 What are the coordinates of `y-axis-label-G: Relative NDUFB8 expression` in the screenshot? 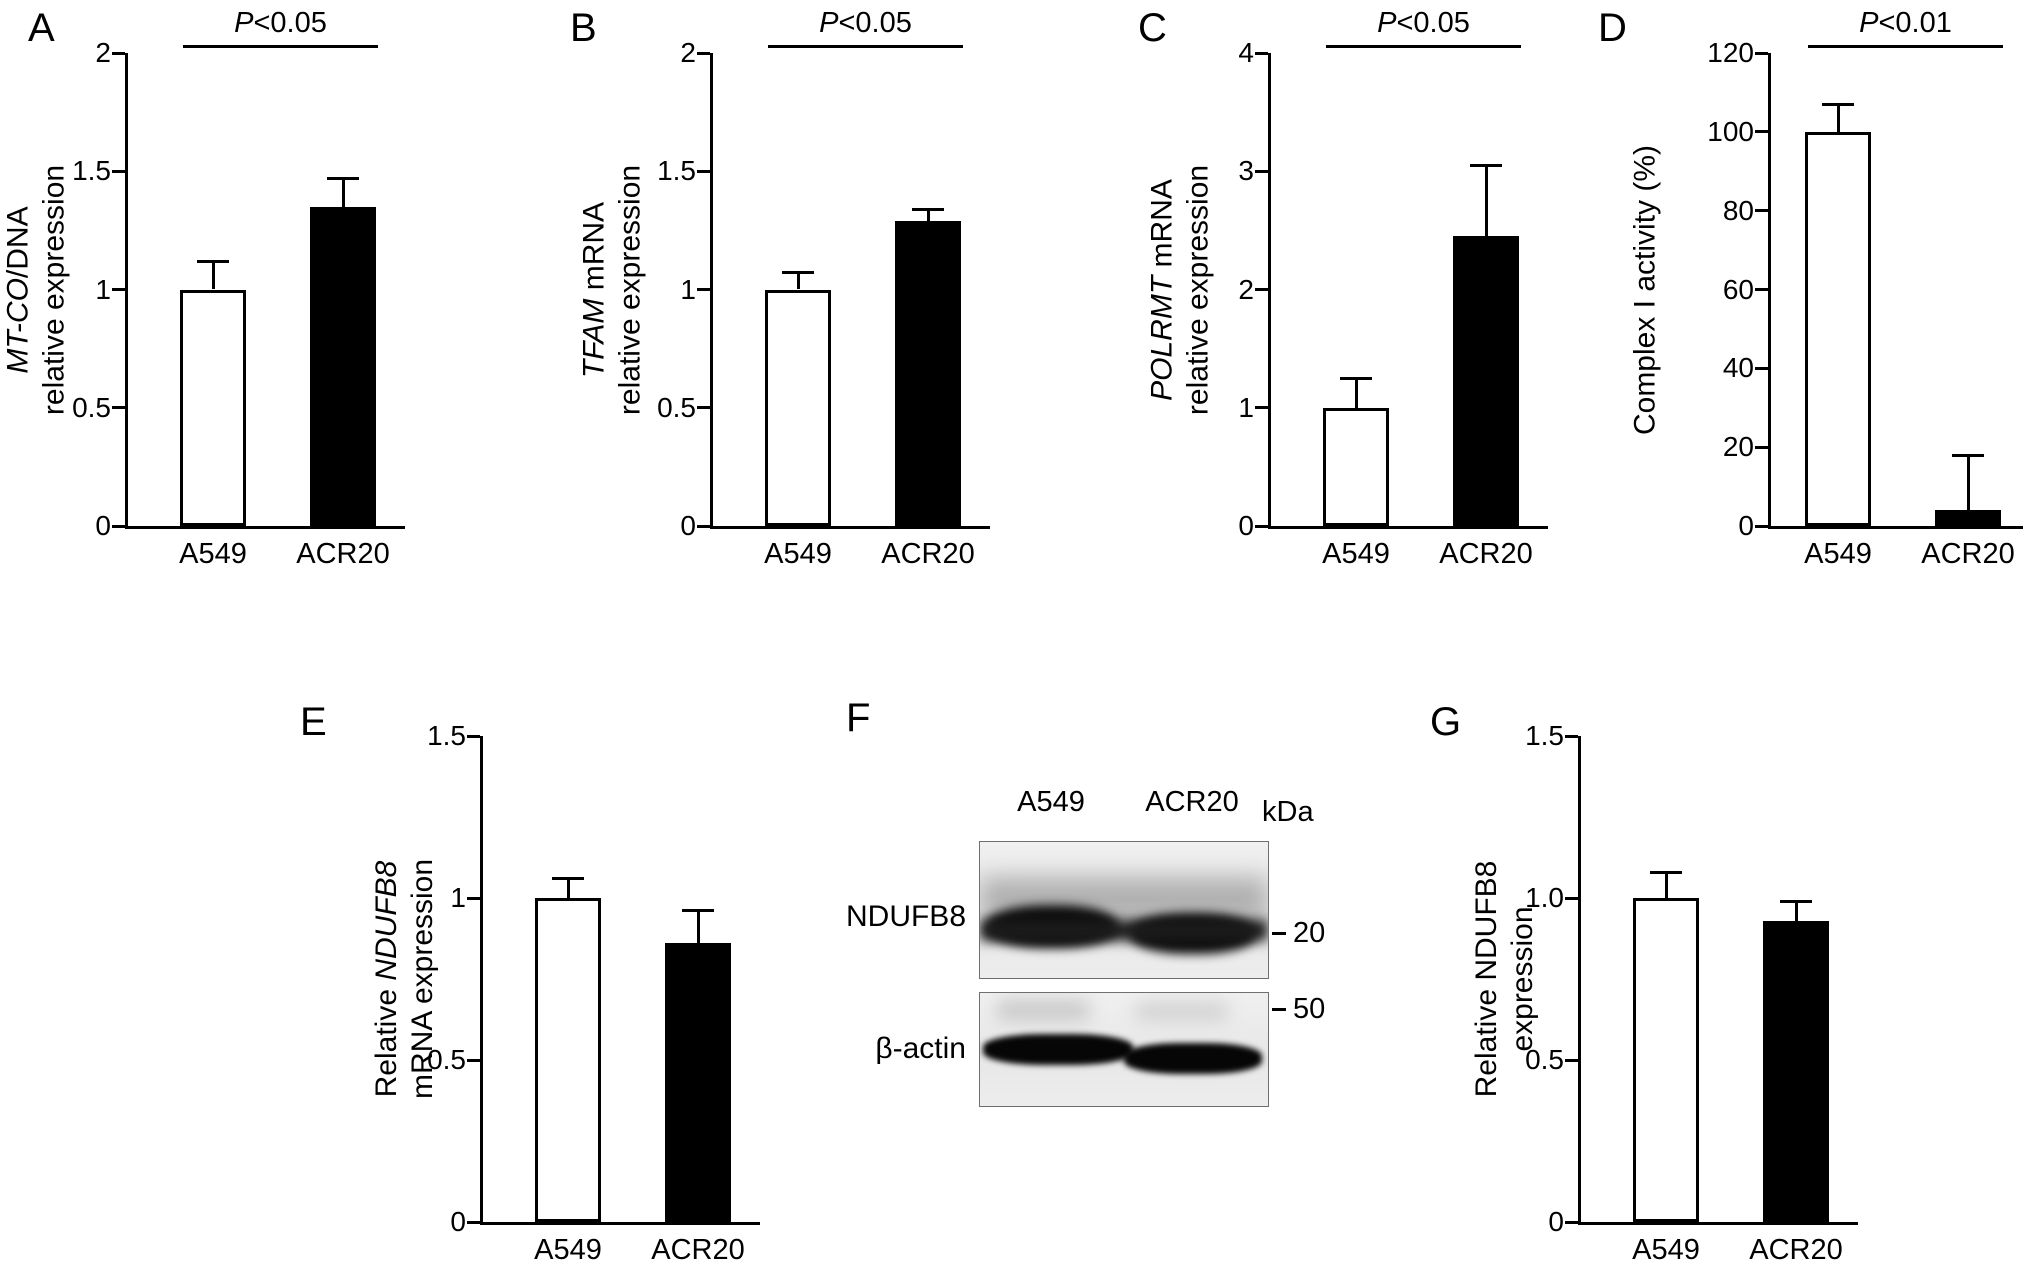 It's located at (1505, 979).